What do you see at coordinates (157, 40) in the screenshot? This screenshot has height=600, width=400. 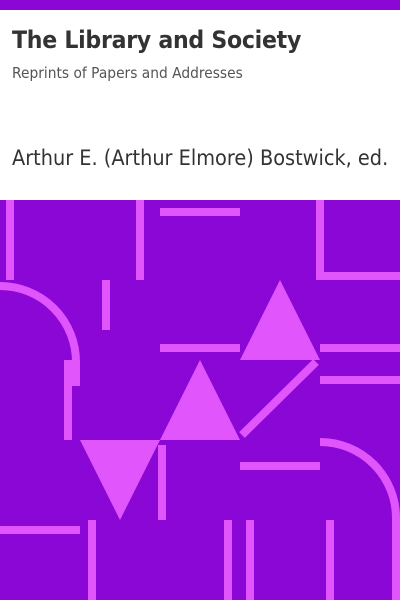 I see `book-title: The Library and Society` at bounding box center [157, 40].